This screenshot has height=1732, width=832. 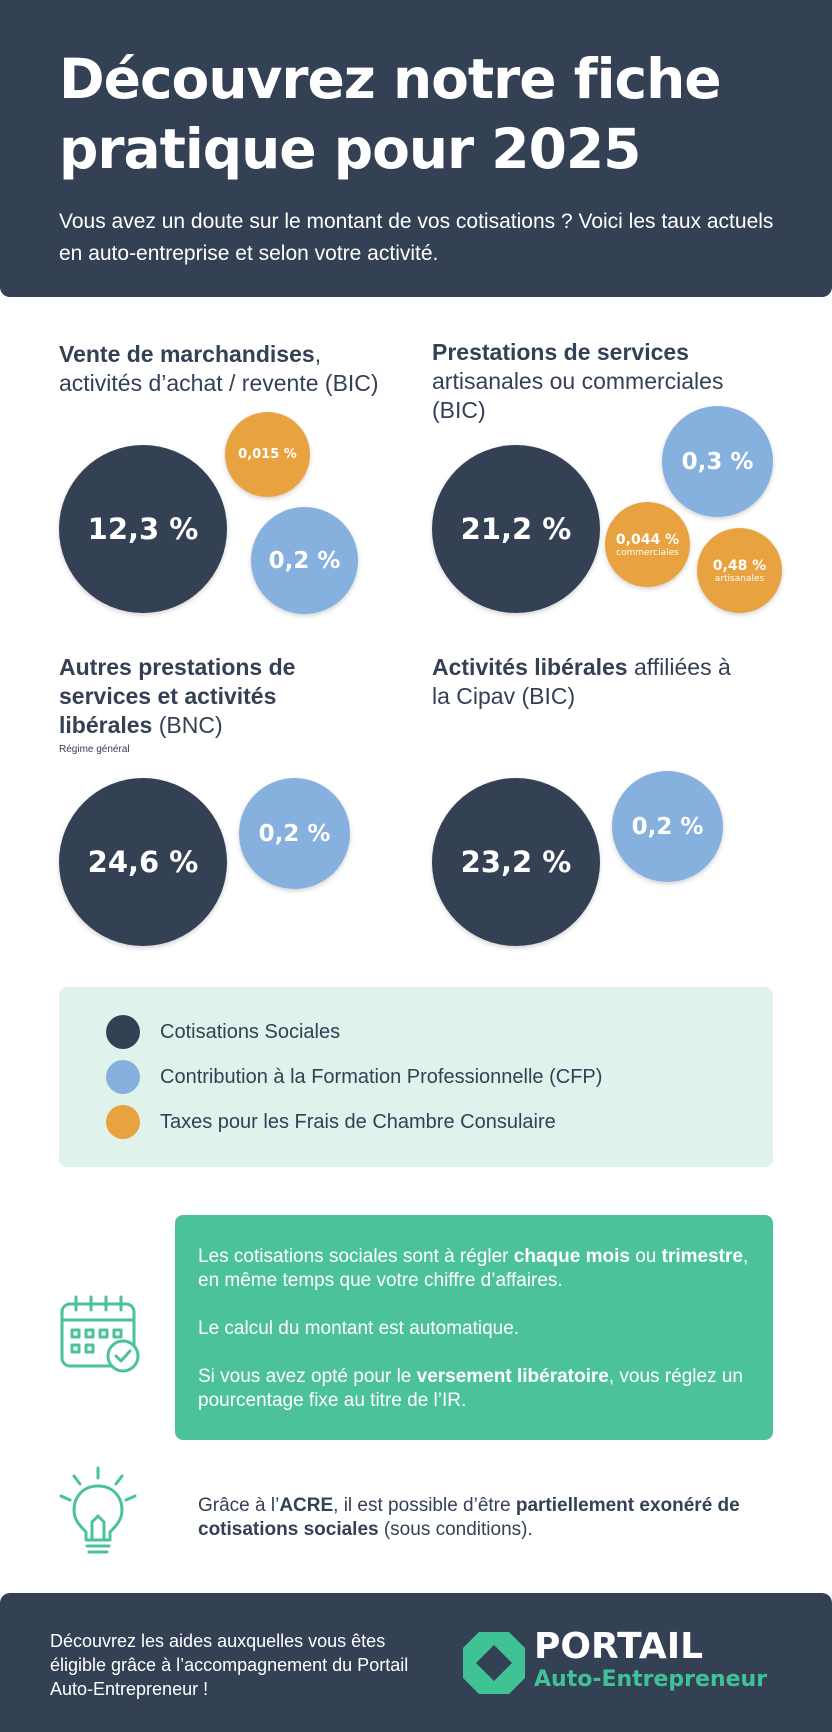 What do you see at coordinates (94, 749) in the screenshot?
I see `group-note: Régime général` at bounding box center [94, 749].